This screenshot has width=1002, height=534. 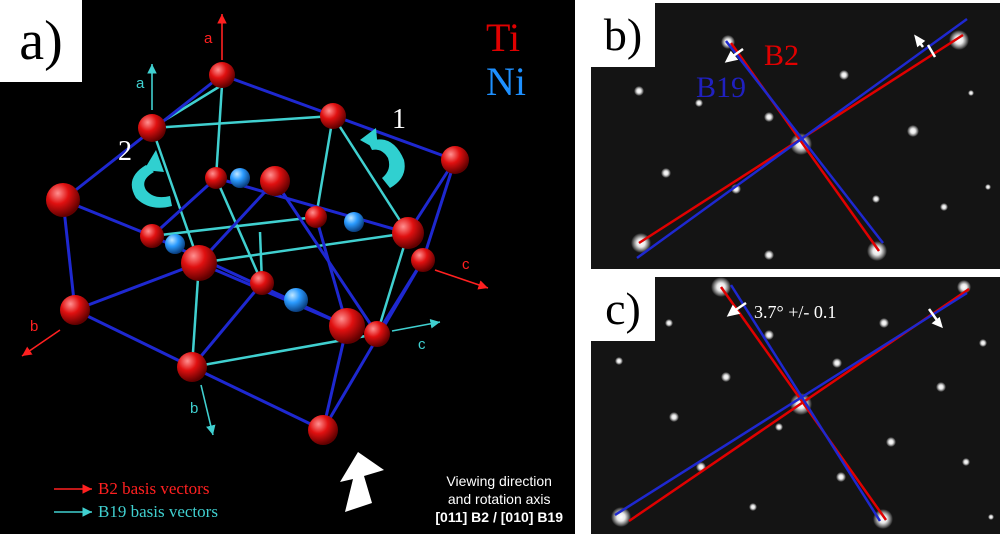 What do you see at coordinates (362, 482) in the screenshot?
I see `viewing-direction-arrow` at bounding box center [362, 482].